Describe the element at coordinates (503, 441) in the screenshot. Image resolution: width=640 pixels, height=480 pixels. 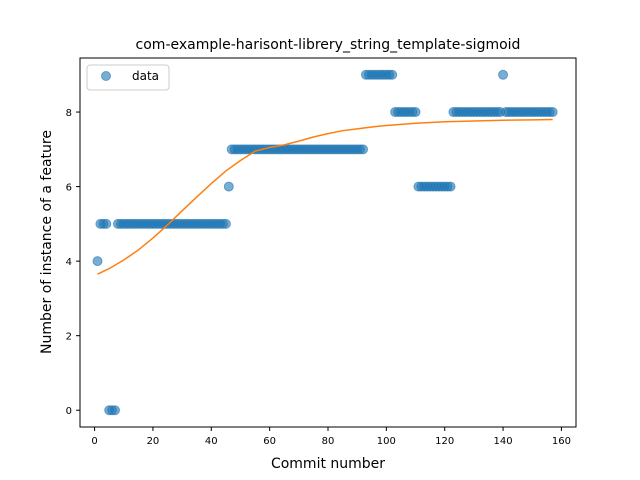
I see `x-tick-label: 140` at that location.